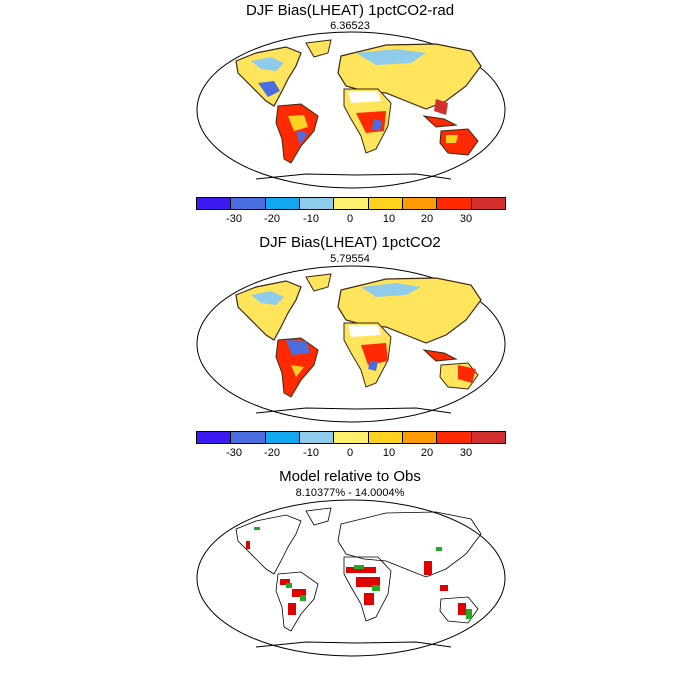 Image resolution: width=700 pixels, height=700 pixels. What do you see at coordinates (234, 453) in the screenshot?
I see `colorbar-2-tick: -30` at bounding box center [234, 453].